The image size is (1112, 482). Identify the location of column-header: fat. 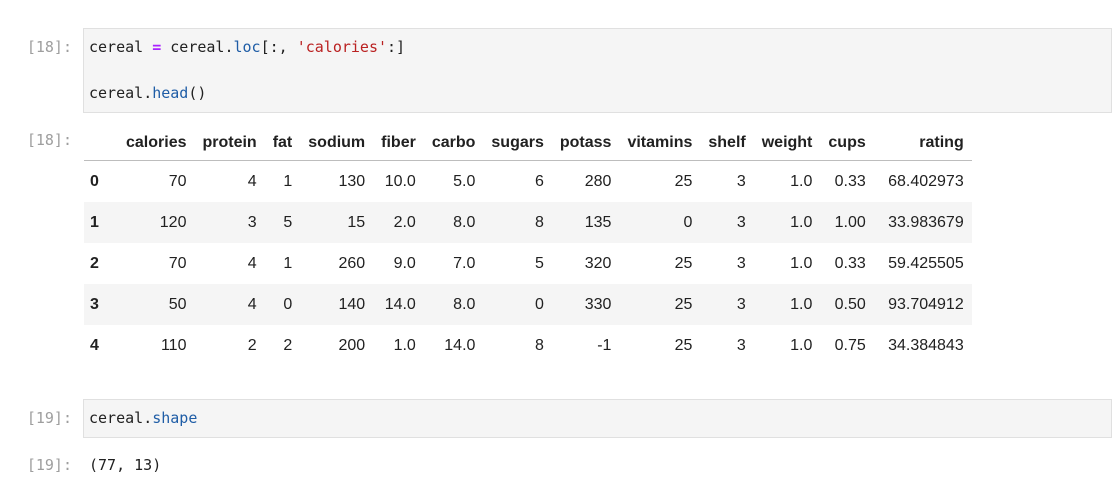
(282, 143).